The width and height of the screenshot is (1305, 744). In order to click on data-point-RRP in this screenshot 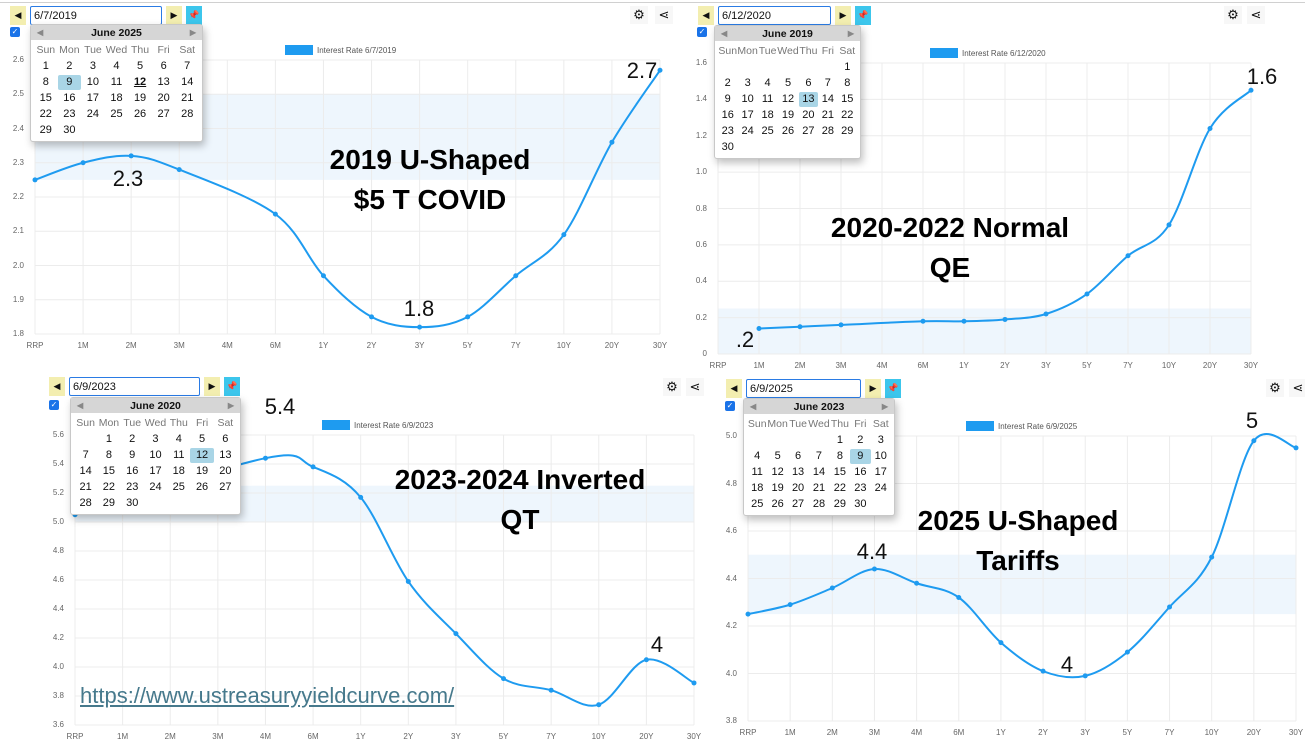, I will do `click(748, 614)`.